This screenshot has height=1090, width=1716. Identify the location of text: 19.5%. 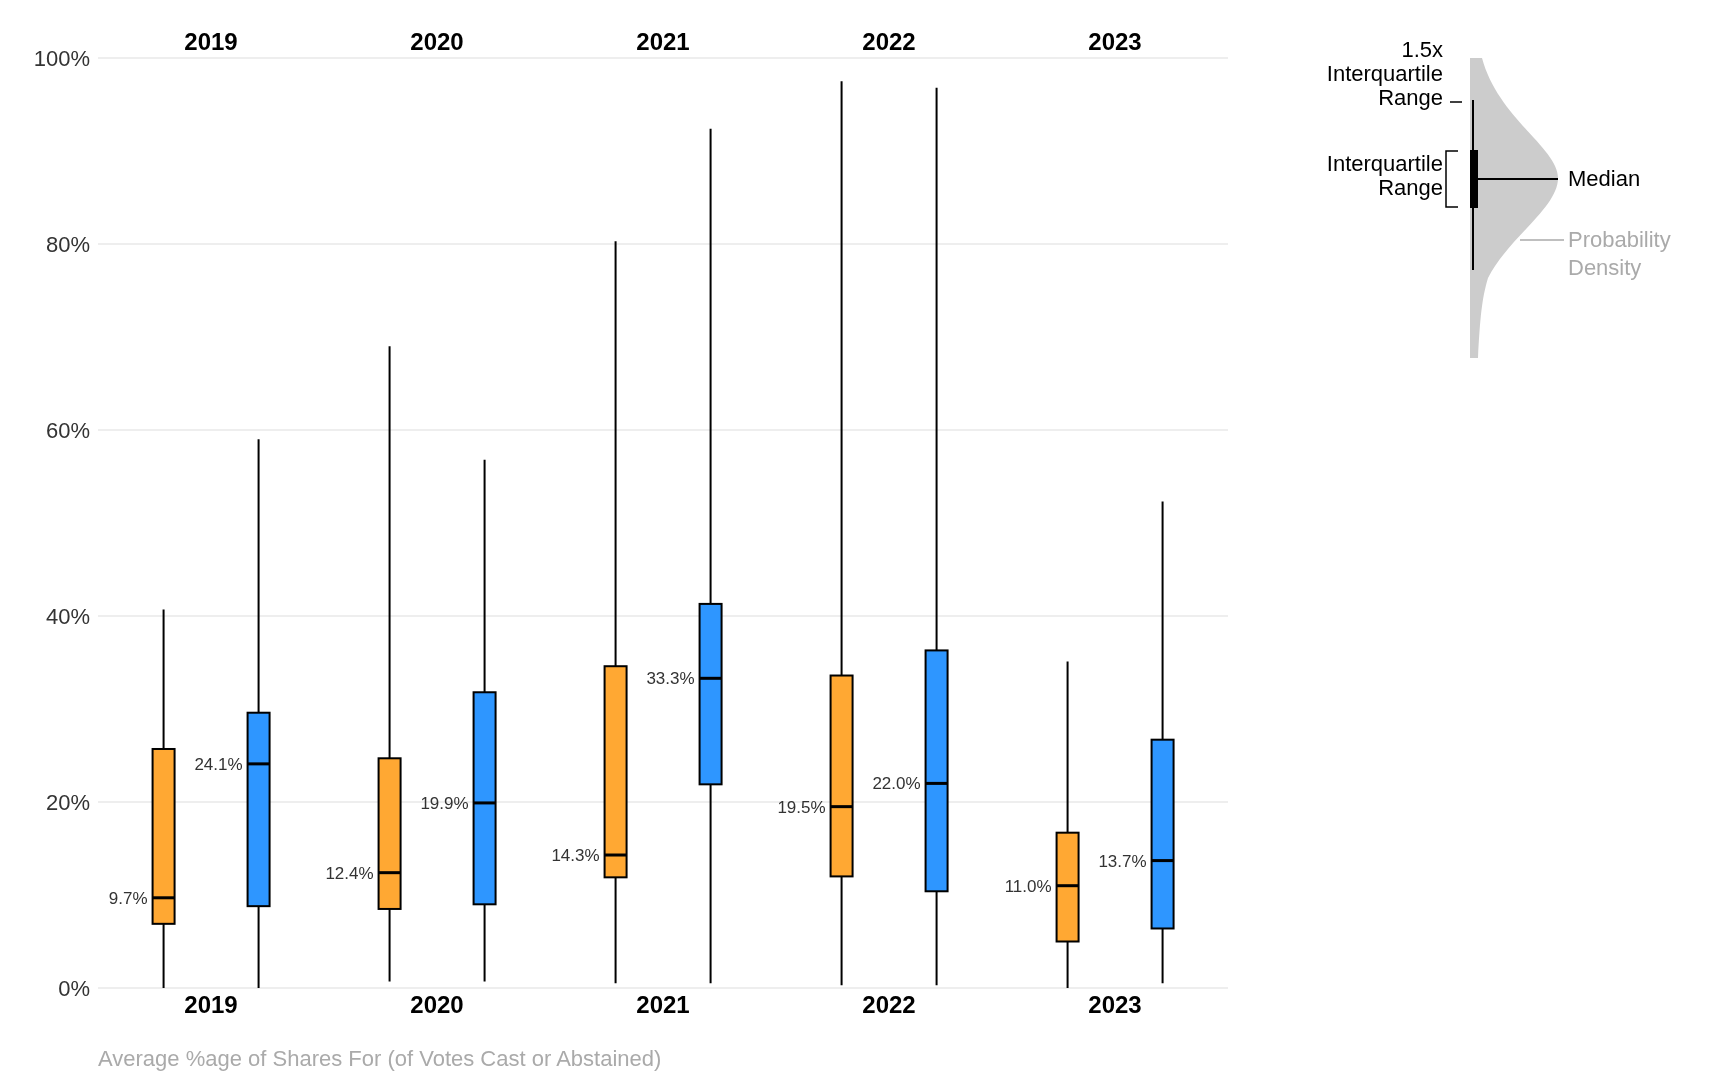
(801, 807).